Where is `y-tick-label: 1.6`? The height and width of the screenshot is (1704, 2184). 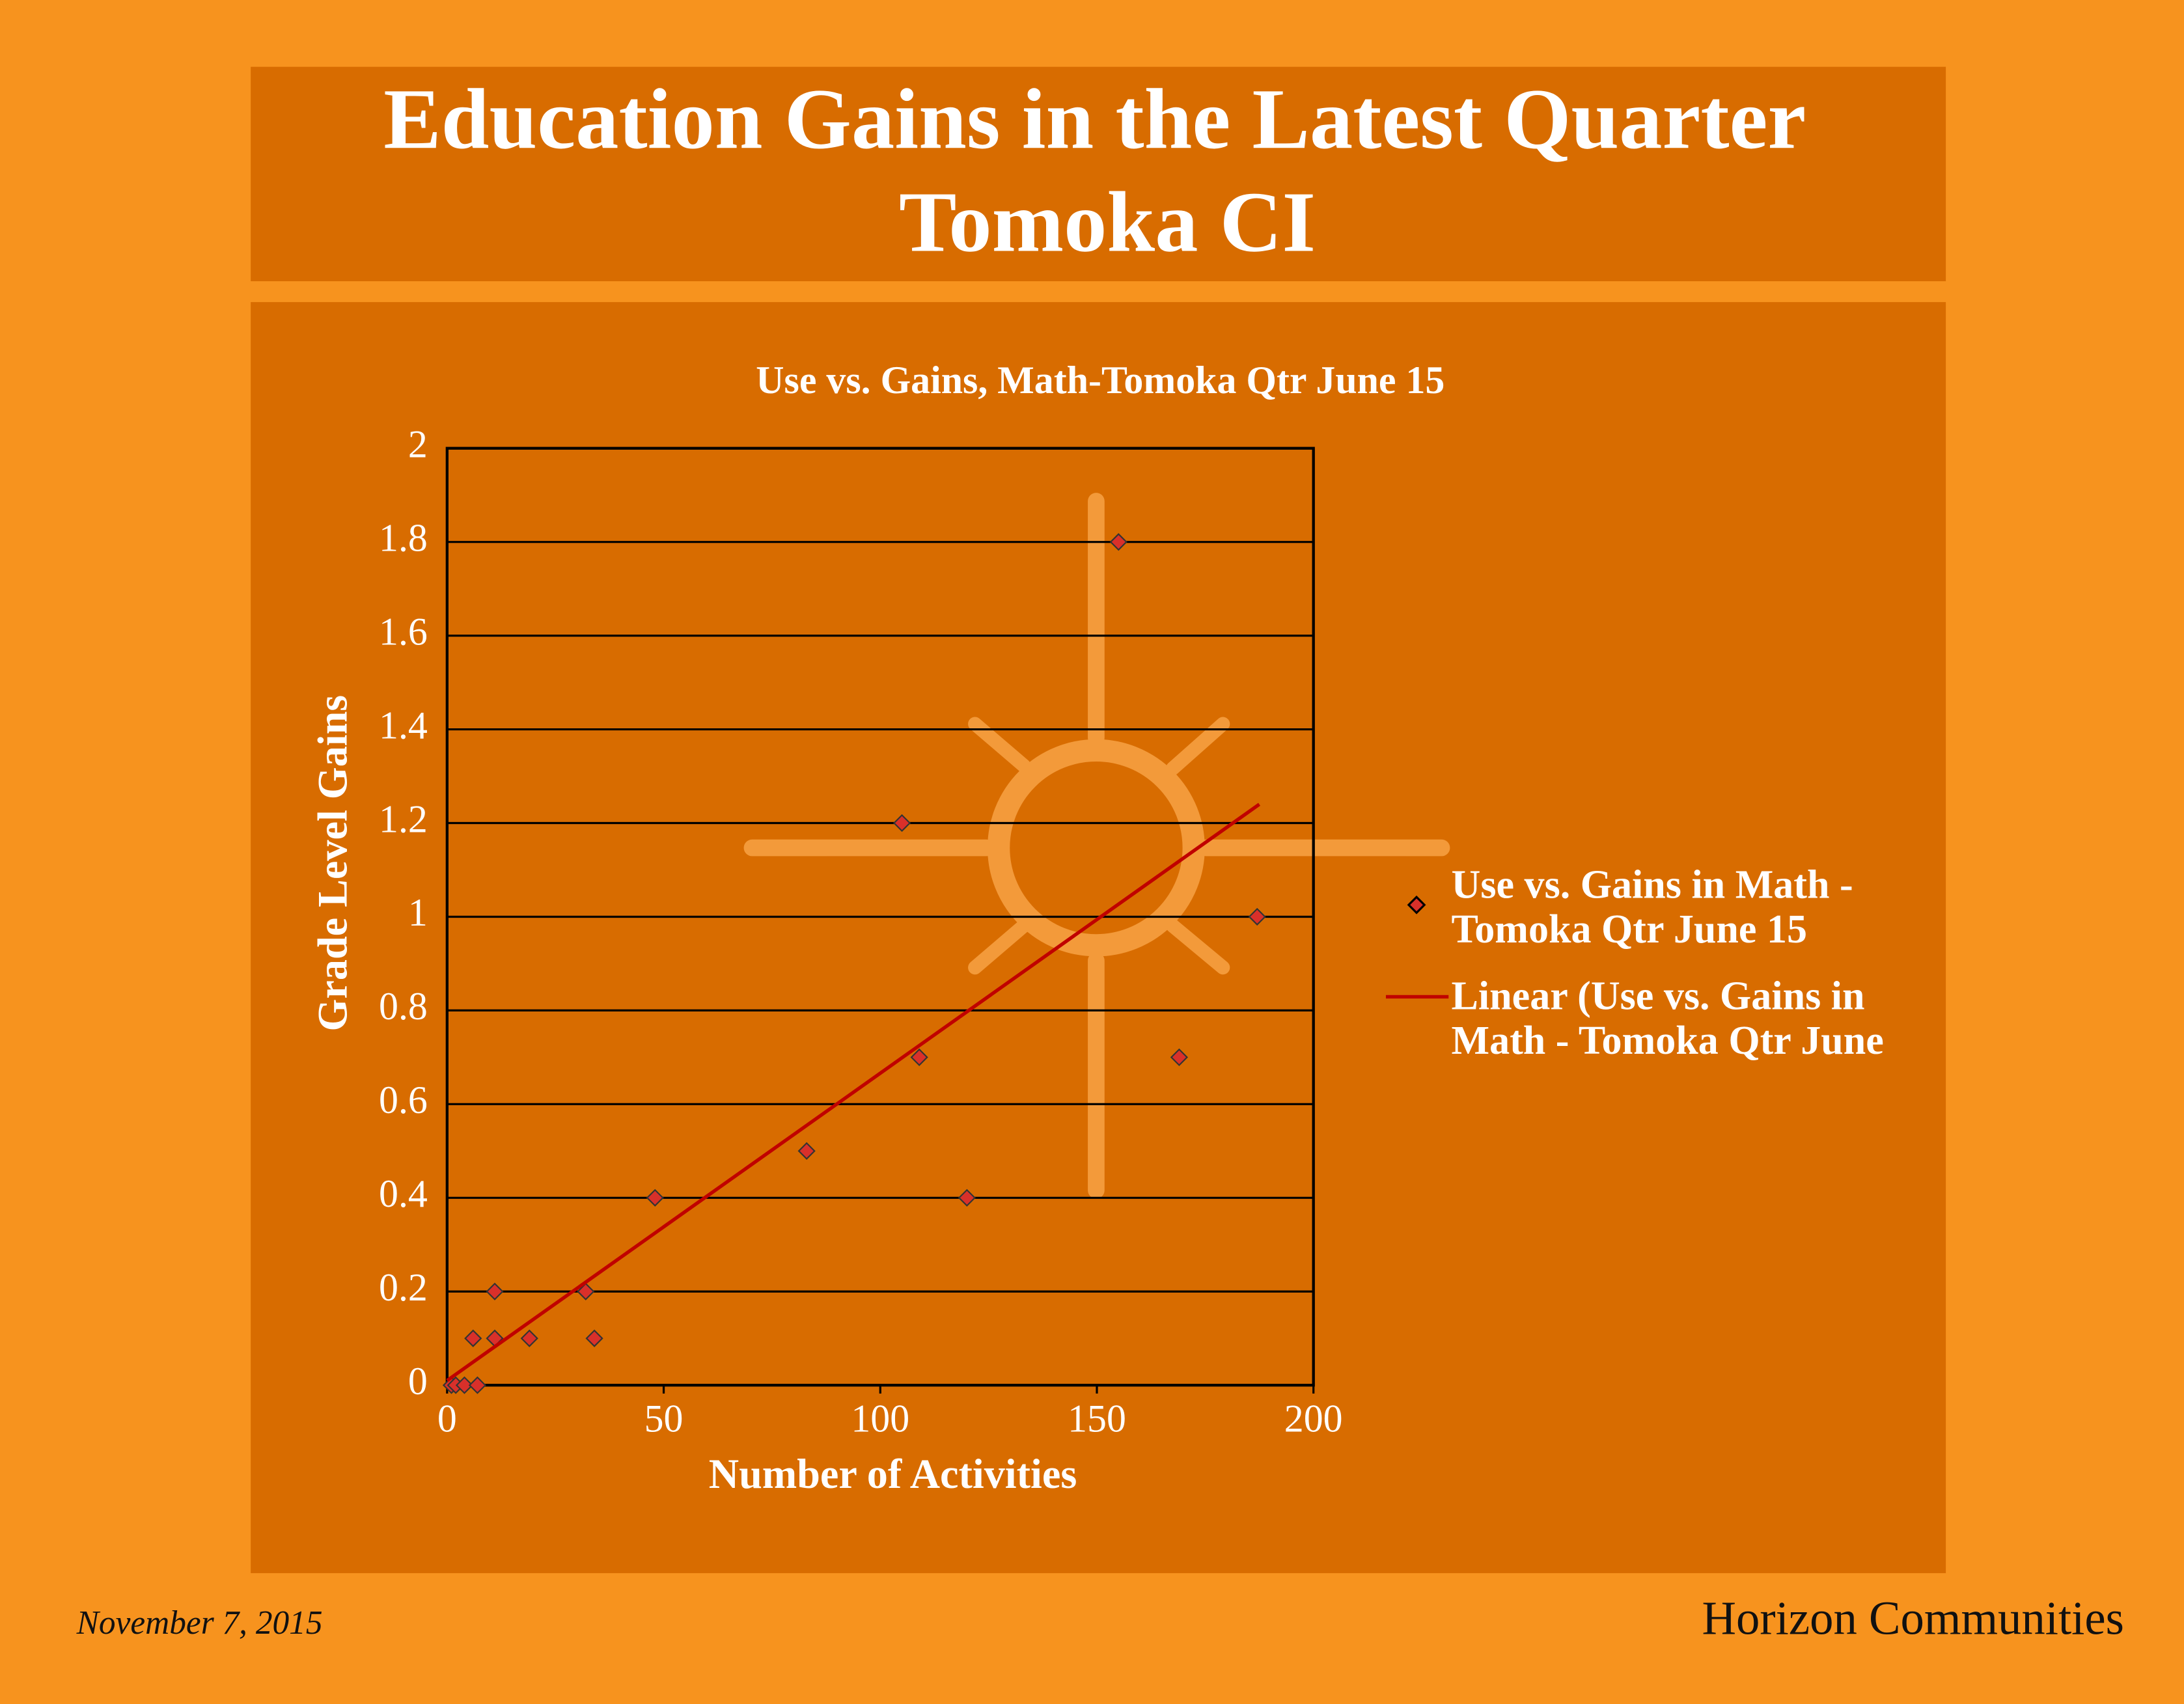 y-tick-label: 1.6 is located at coordinates (404, 631).